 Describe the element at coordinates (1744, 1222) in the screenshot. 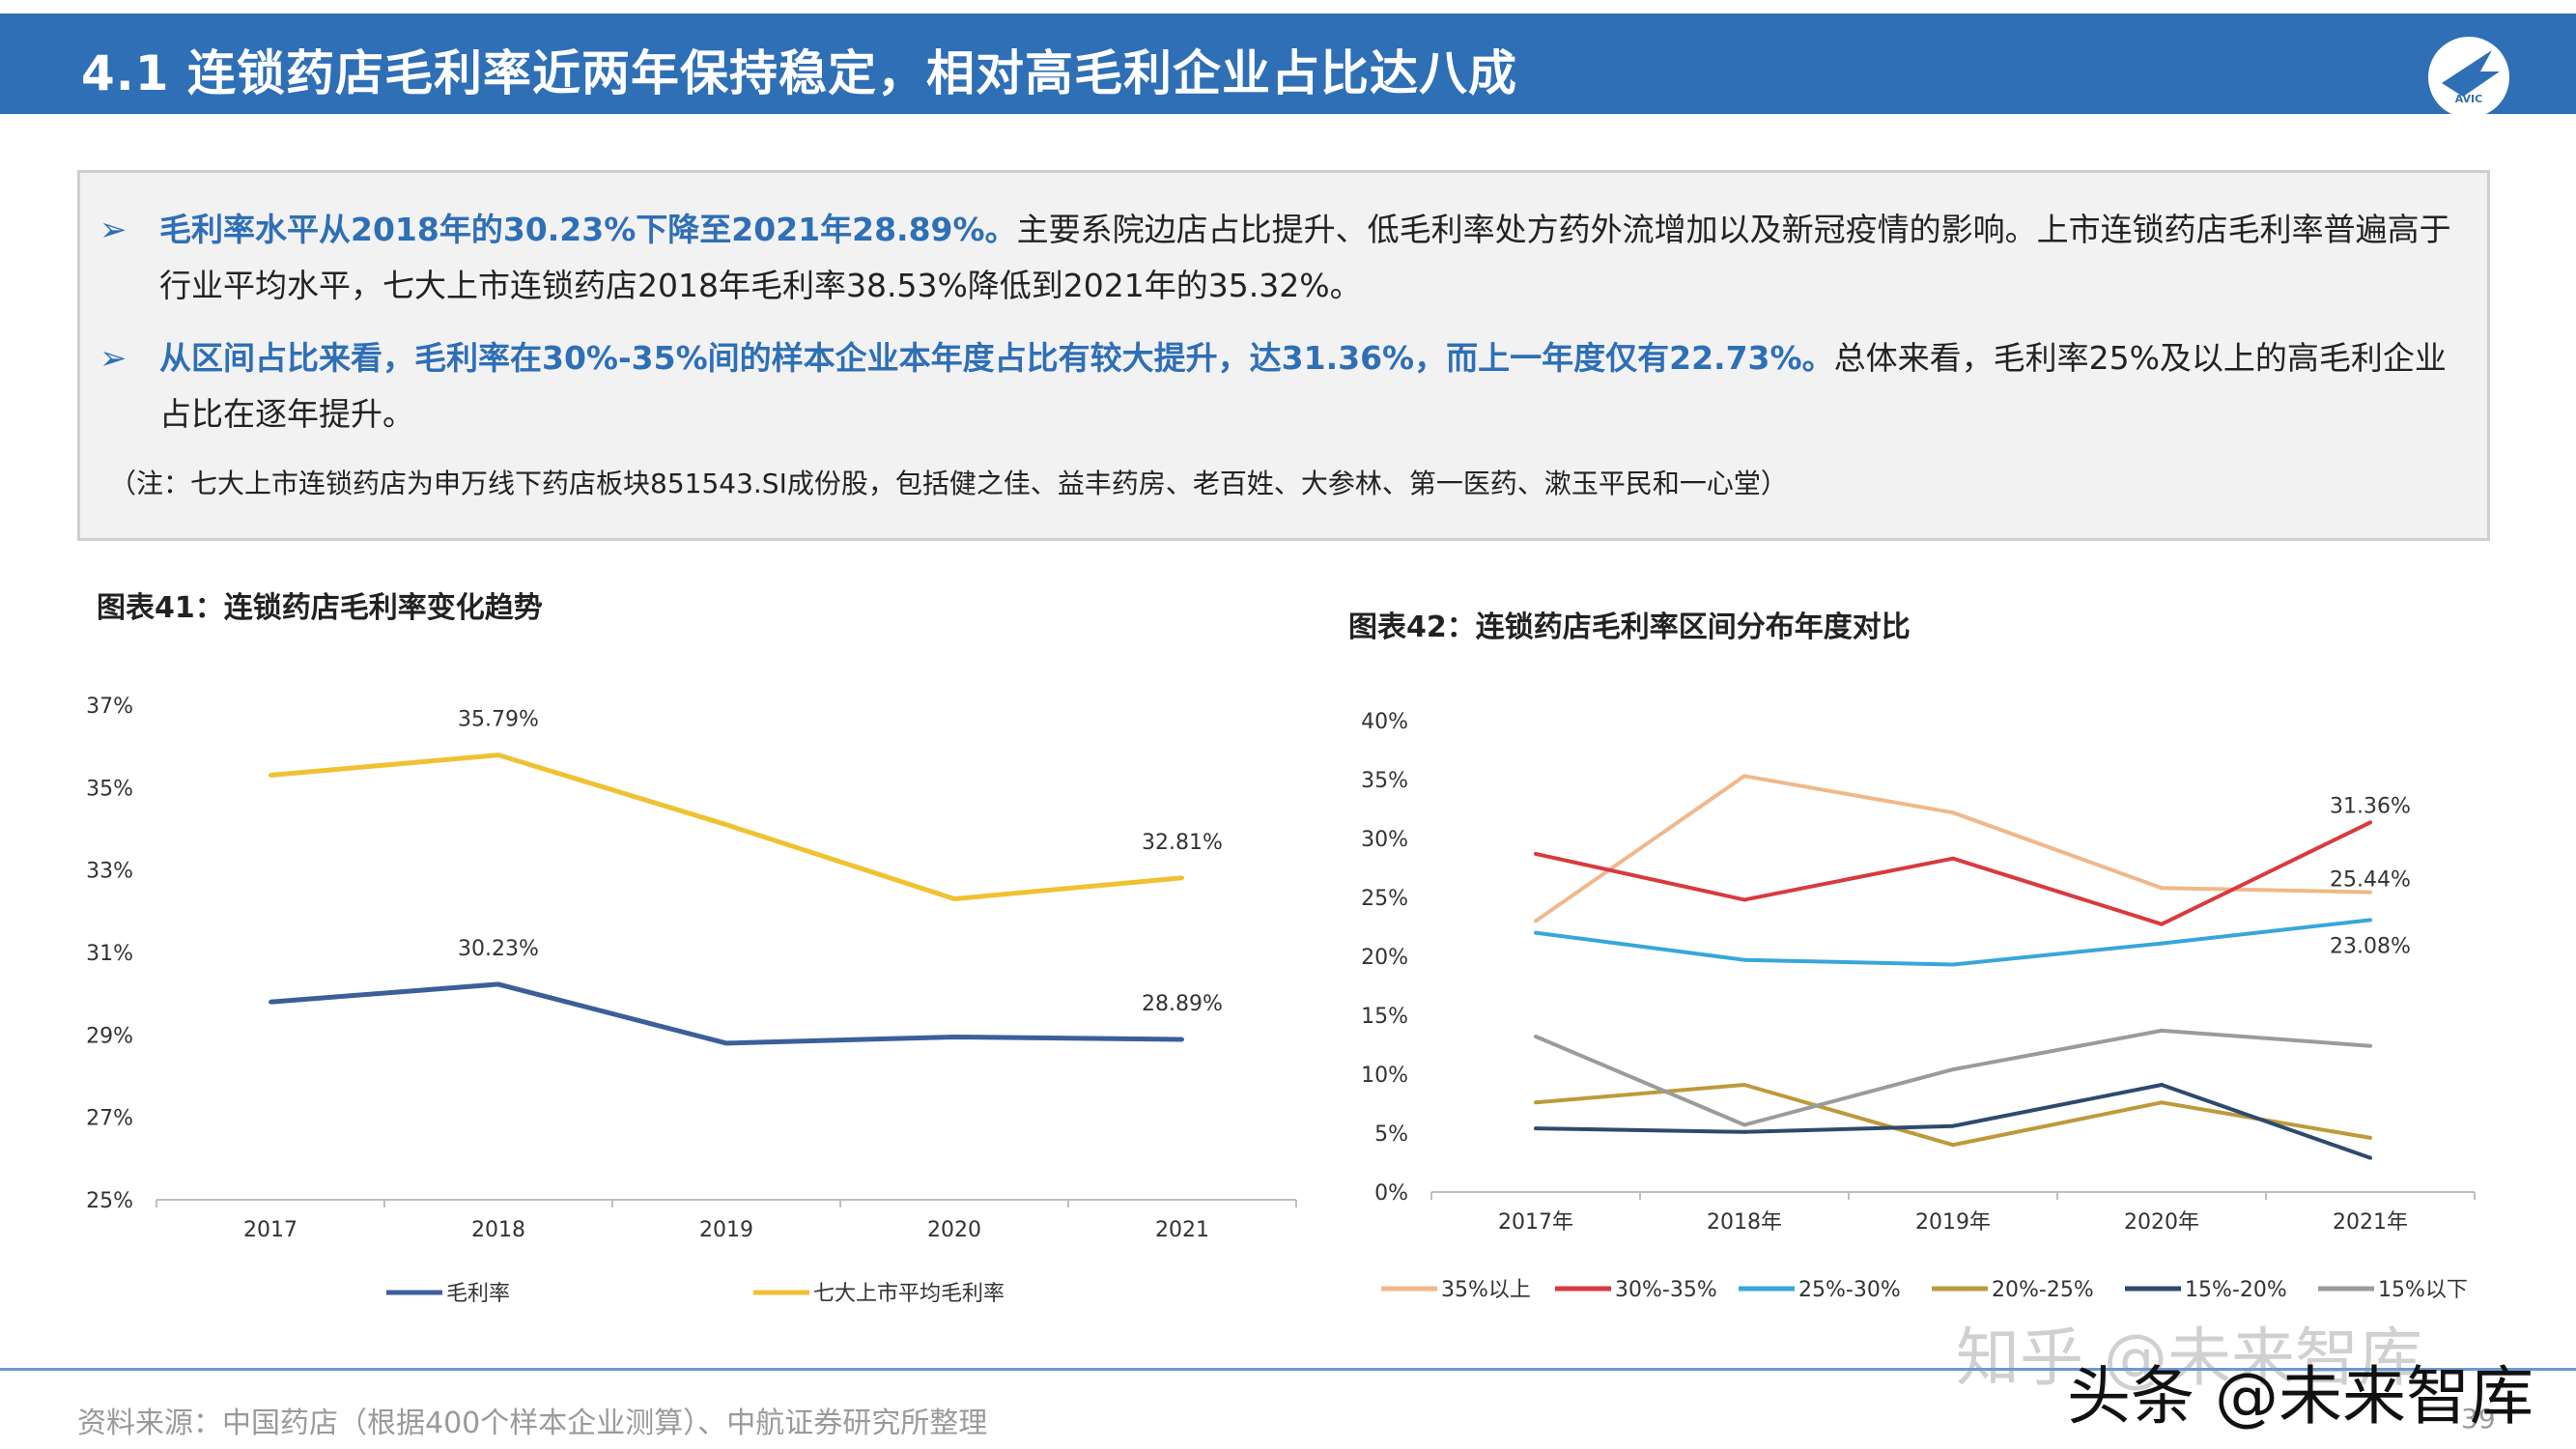

I see `x-tick-label: 2018年` at that location.